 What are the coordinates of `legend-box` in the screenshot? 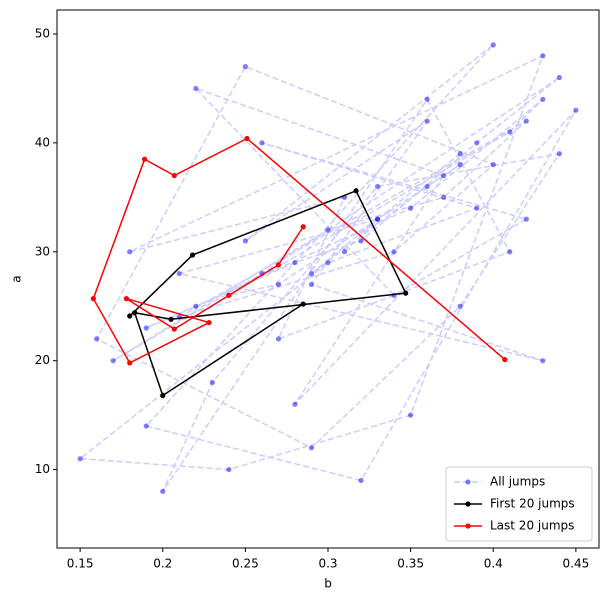 It's located at (519, 504).